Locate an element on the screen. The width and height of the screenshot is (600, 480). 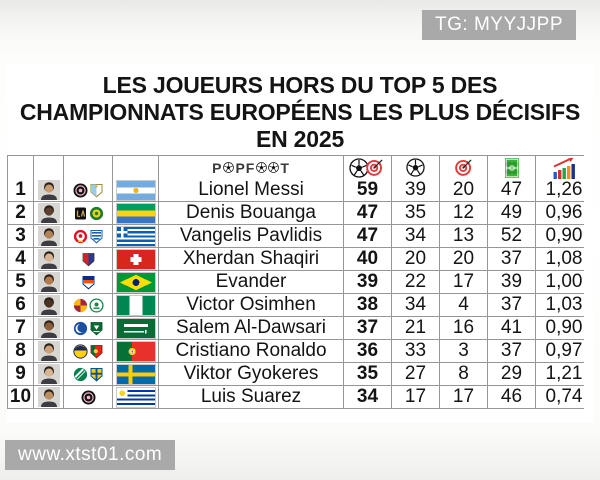
goal-contributions-cell: 47 is located at coordinates (367, 236).